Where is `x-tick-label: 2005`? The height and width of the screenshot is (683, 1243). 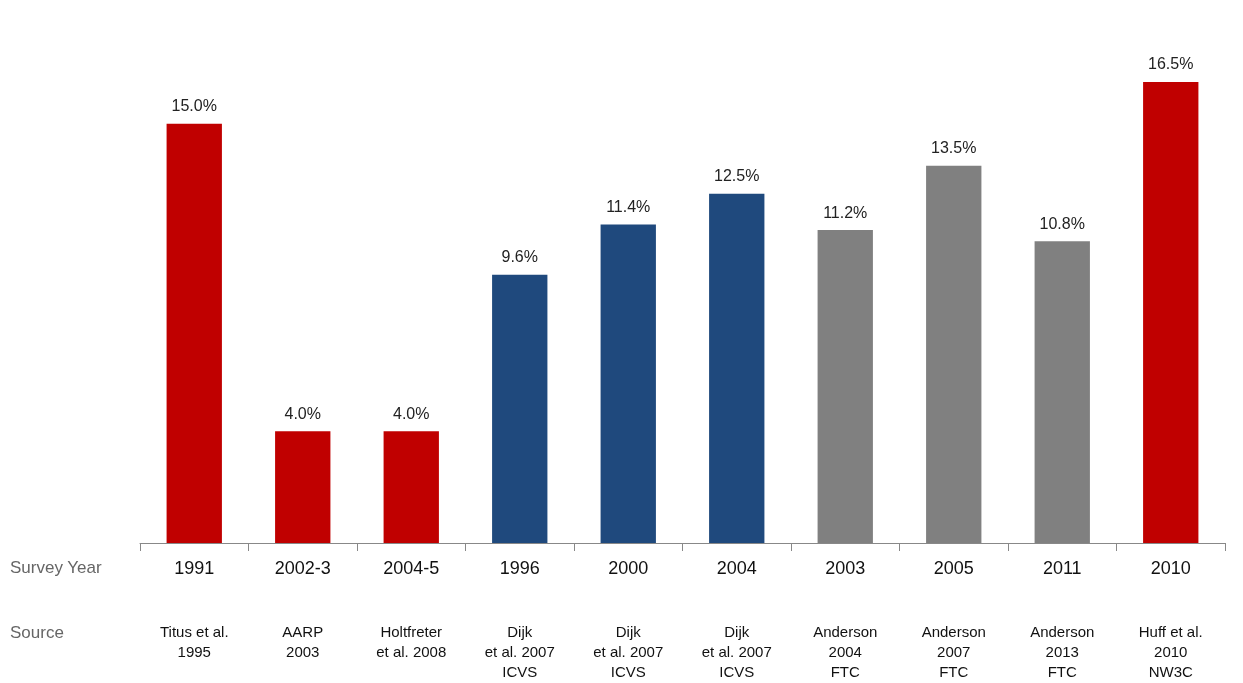
x-tick-label: 2005 is located at coordinates (953, 568).